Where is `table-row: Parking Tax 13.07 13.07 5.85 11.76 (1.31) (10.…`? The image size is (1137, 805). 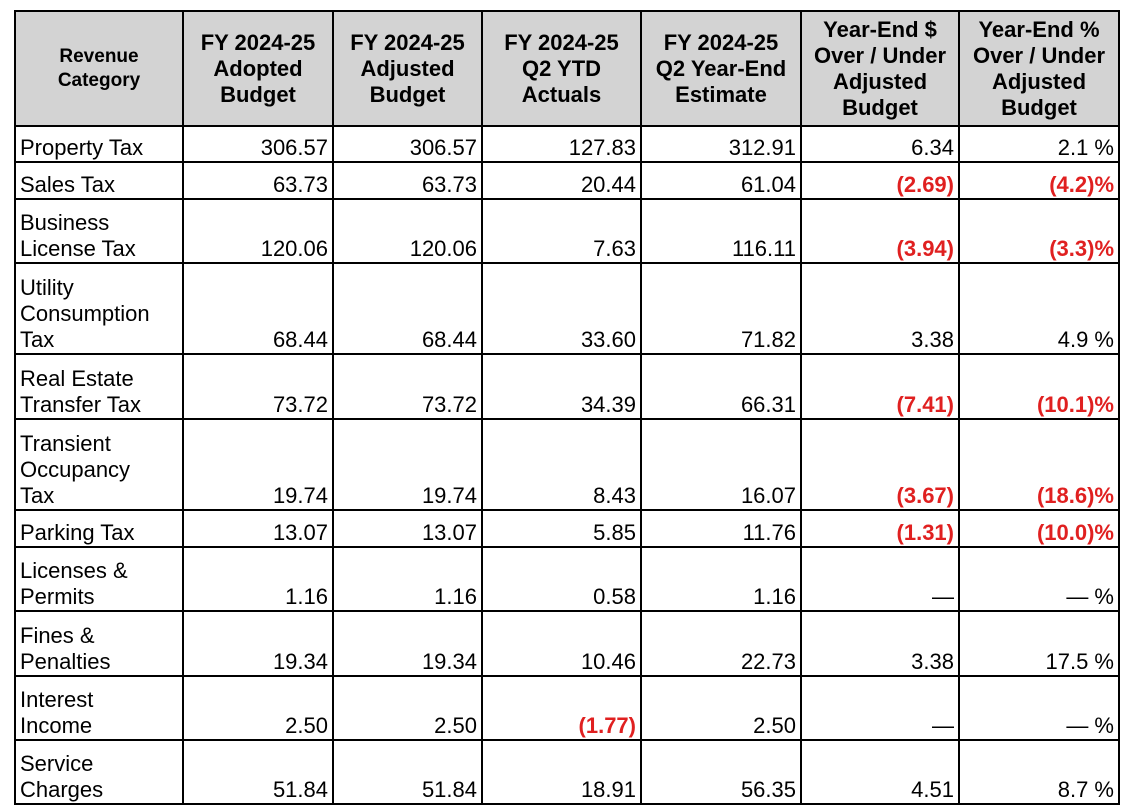 table-row: Parking Tax 13.07 13.07 5.85 11.76 (1.31) (10.… is located at coordinates (567, 528).